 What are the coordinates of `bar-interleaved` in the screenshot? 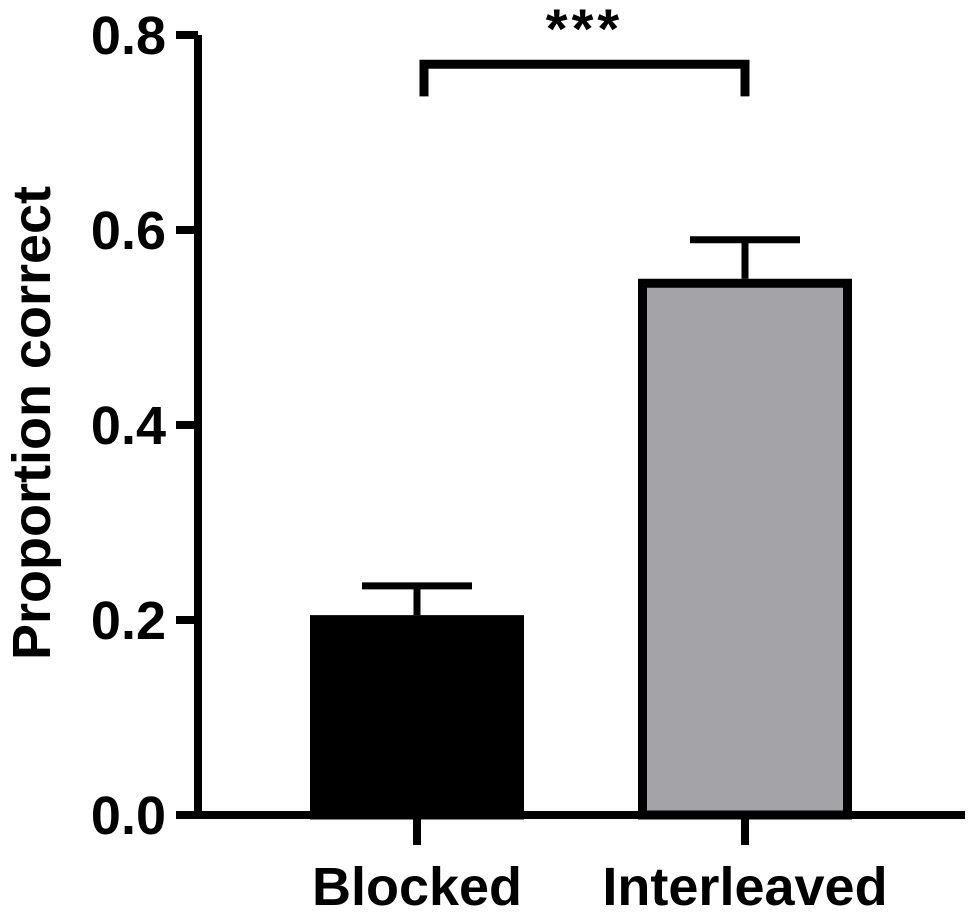 It's located at (745, 549).